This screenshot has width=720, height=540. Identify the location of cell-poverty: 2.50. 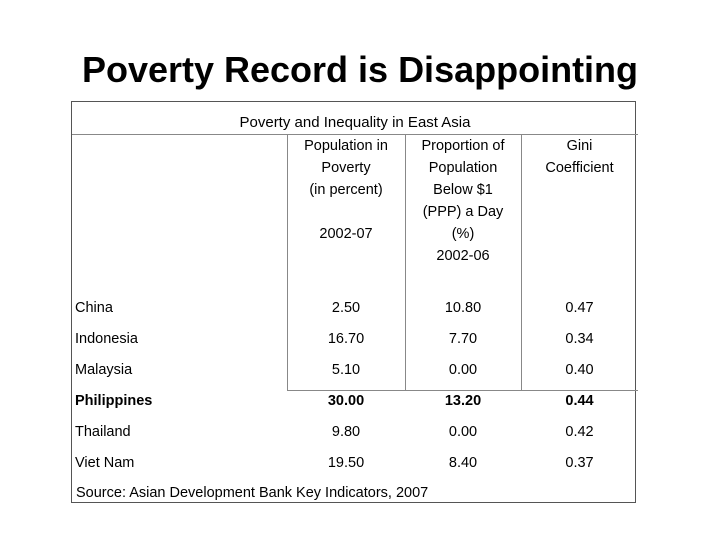
(346, 308).